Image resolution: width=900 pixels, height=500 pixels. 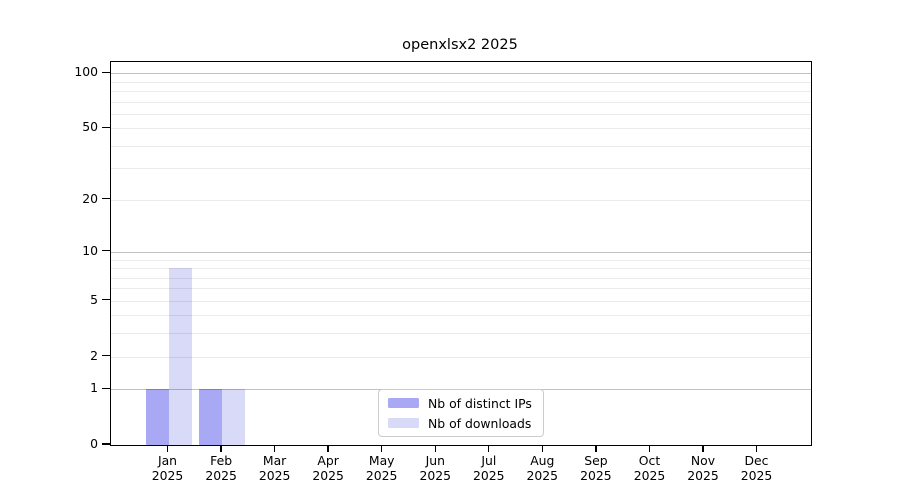 What do you see at coordinates (94, 443) in the screenshot?
I see `y-tick-label-0: 0` at bounding box center [94, 443].